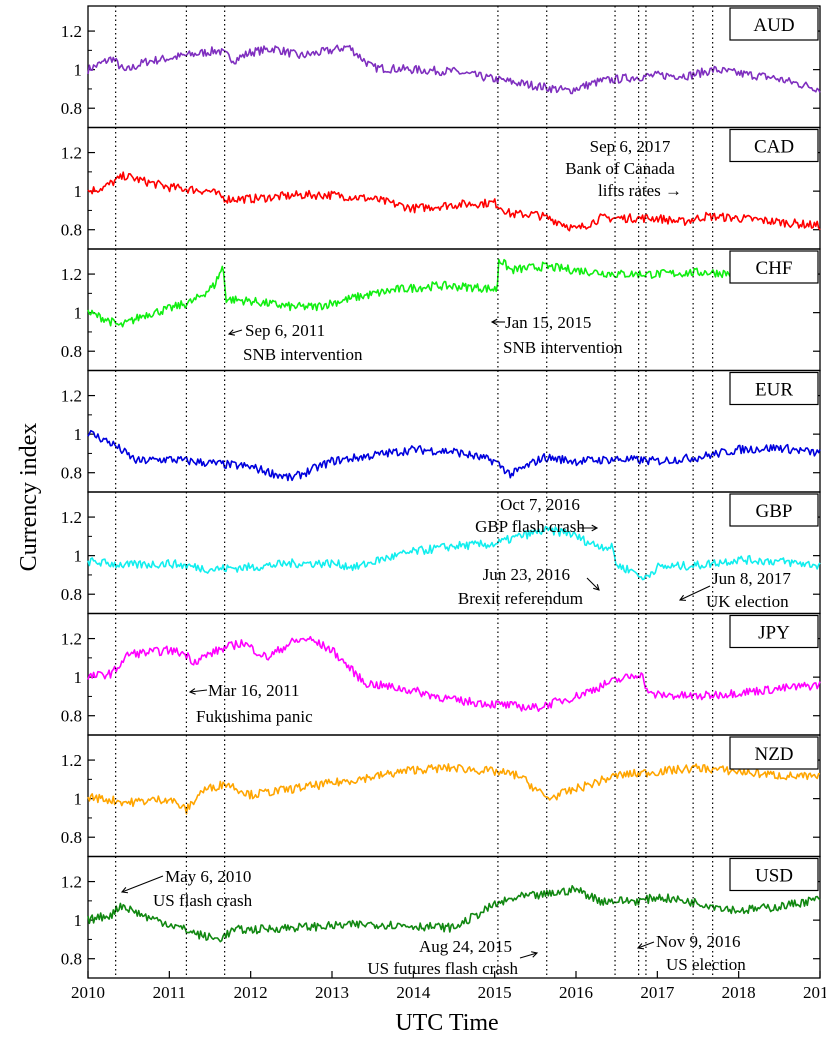 This screenshot has width=826, height=1041. I want to click on x-tick-label: 2011, so click(169, 992).